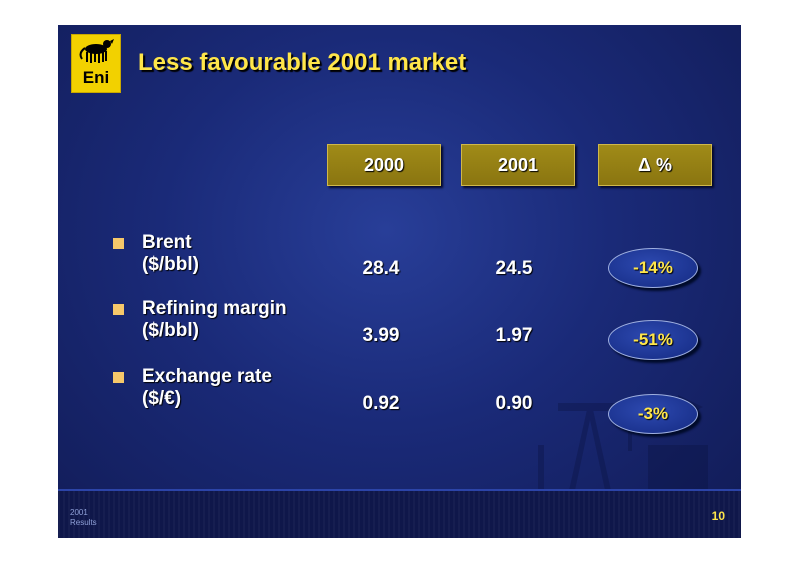 The width and height of the screenshot is (800, 565). I want to click on value-2001: 0.90, so click(514, 403).